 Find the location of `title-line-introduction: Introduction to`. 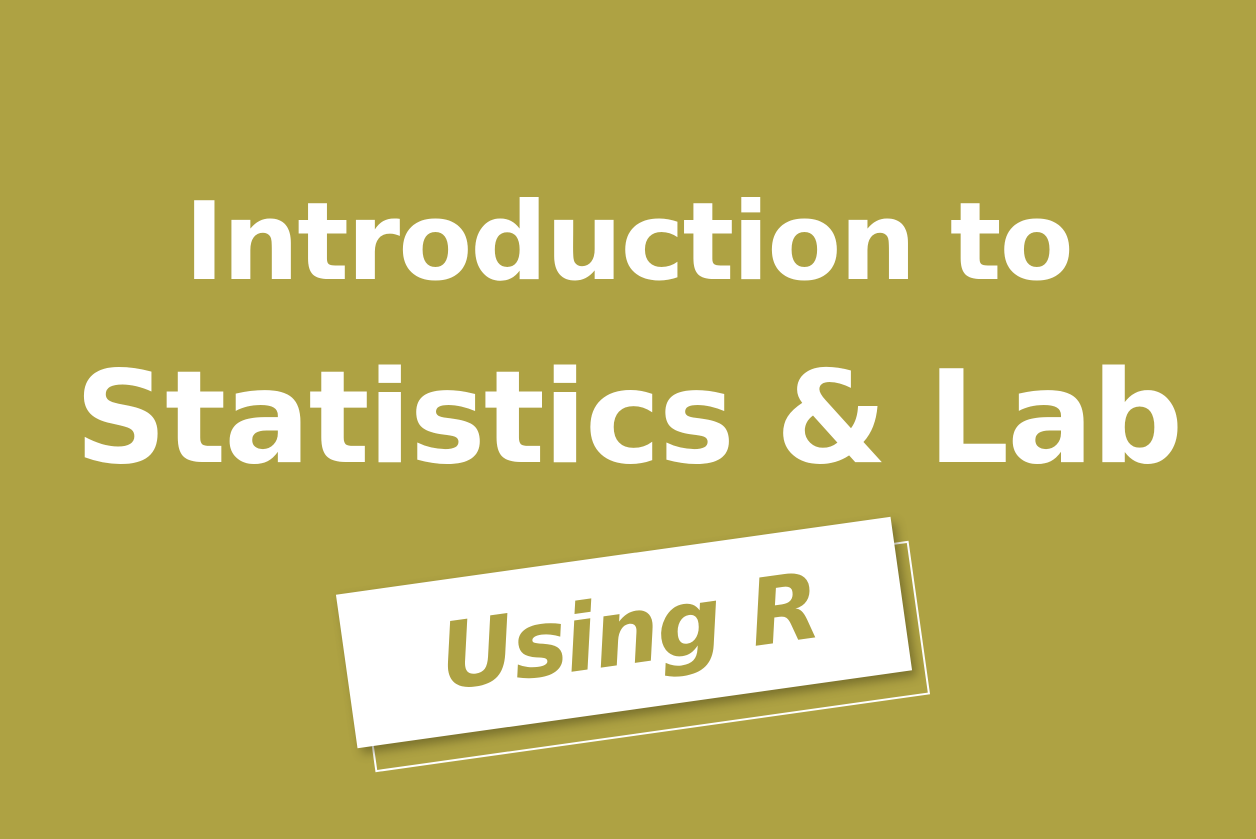

title-line-introduction: Introduction to is located at coordinates (629, 242).